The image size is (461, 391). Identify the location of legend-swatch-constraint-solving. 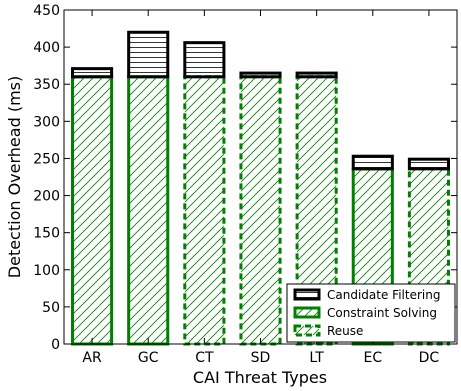
(307, 312).